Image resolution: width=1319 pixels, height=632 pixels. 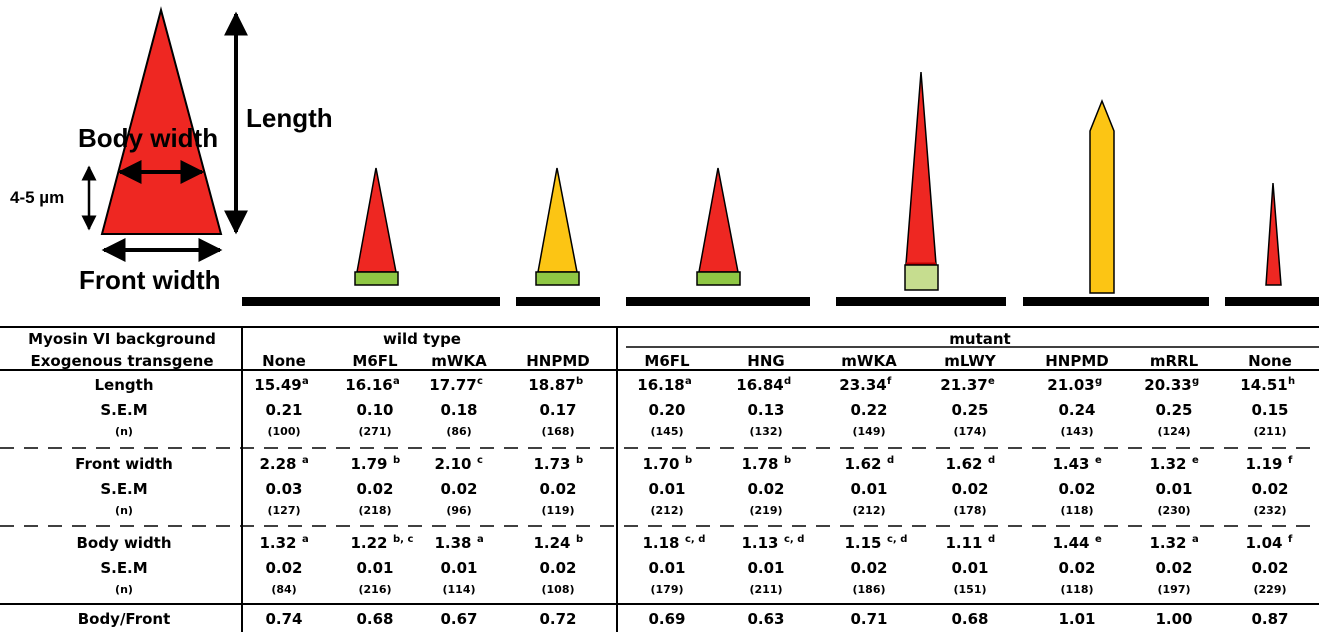 I want to click on n-cell: (86), so click(x=458, y=431).